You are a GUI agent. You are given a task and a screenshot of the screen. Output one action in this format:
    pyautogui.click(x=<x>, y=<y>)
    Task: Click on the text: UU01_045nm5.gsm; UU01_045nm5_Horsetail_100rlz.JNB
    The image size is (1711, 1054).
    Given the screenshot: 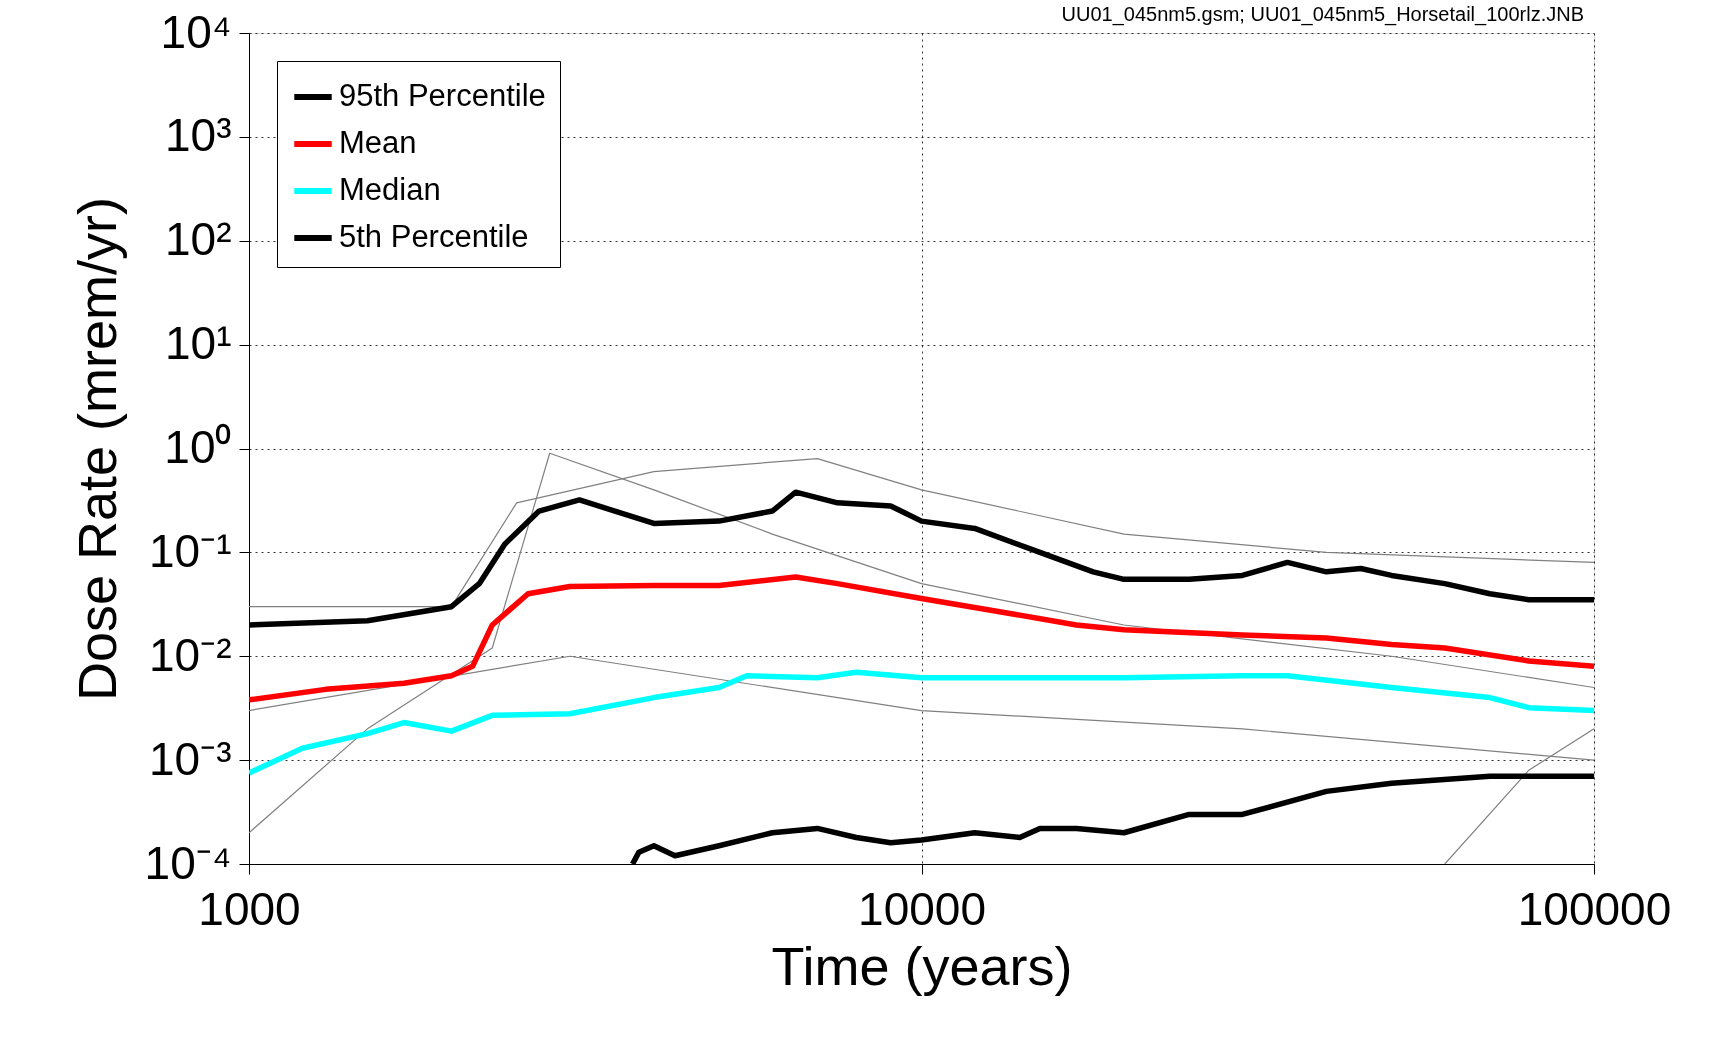 What is the action you would take?
    pyautogui.click(x=1322, y=14)
    